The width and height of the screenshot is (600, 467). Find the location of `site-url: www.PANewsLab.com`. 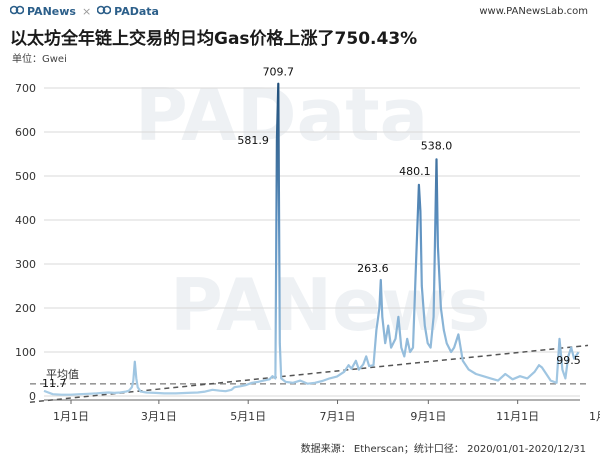

site-url: www.PANewsLab.com is located at coordinates (533, 11).